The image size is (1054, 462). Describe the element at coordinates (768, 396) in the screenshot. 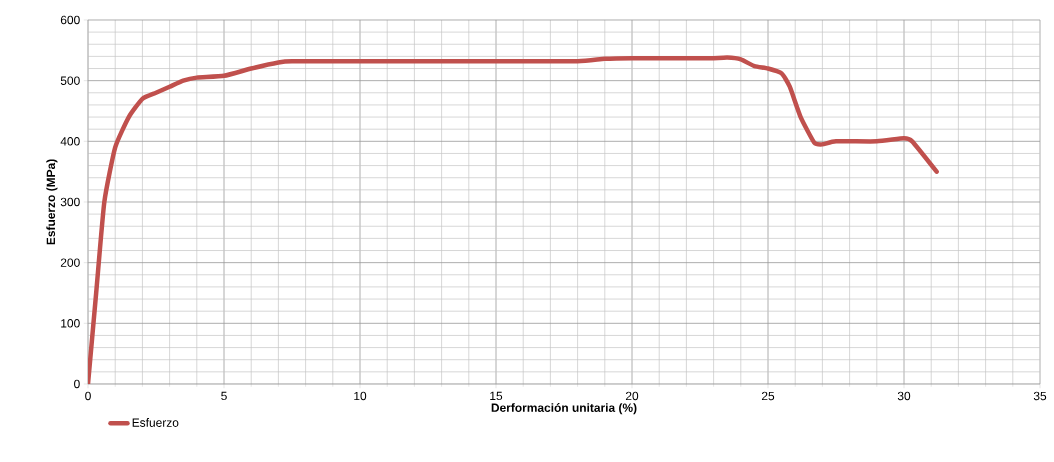

I see `x-tick-label: 25` at that location.